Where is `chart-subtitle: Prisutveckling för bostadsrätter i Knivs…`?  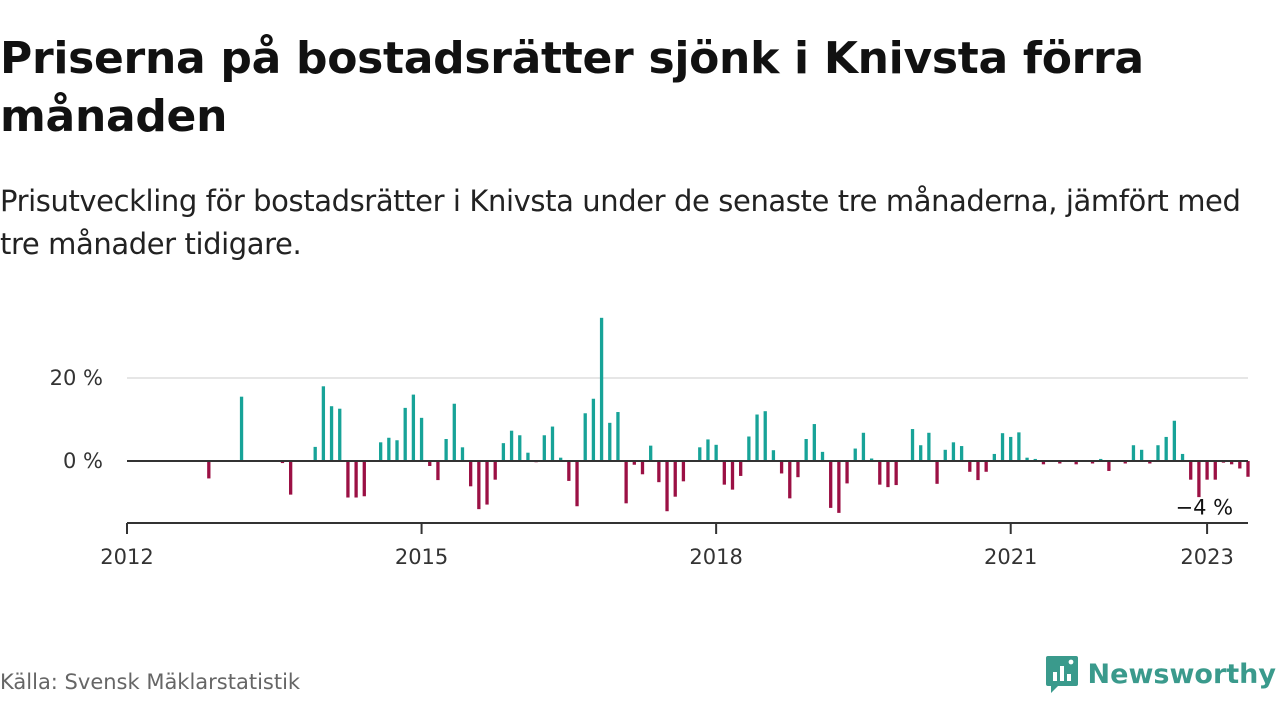 chart-subtitle: Prisutveckling för bostadsrätter i Knivs… is located at coordinates (620, 222).